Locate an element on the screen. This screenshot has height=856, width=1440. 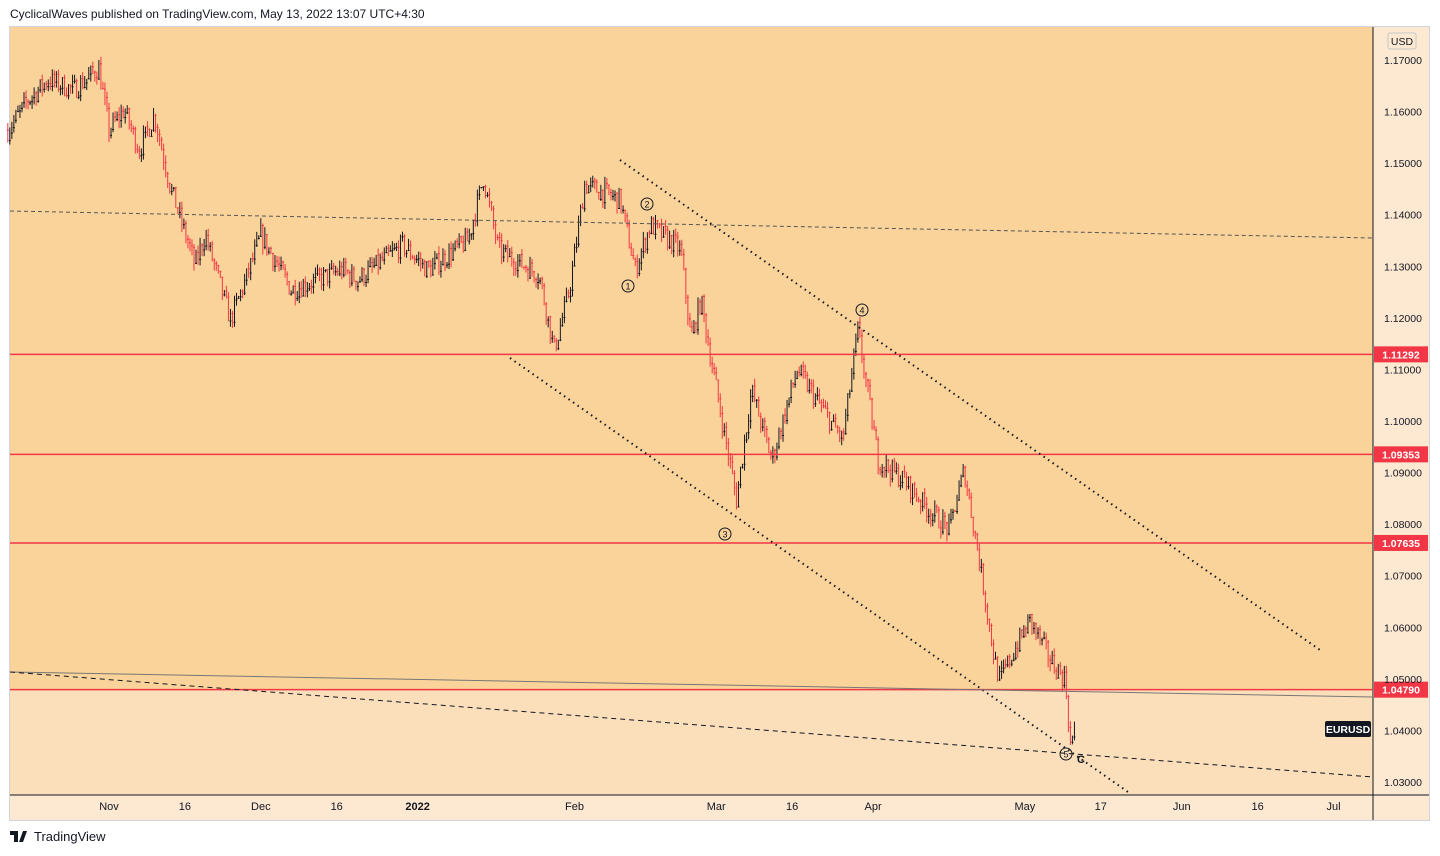
level-price-label: 1.07635 is located at coordinates (1401, 544).